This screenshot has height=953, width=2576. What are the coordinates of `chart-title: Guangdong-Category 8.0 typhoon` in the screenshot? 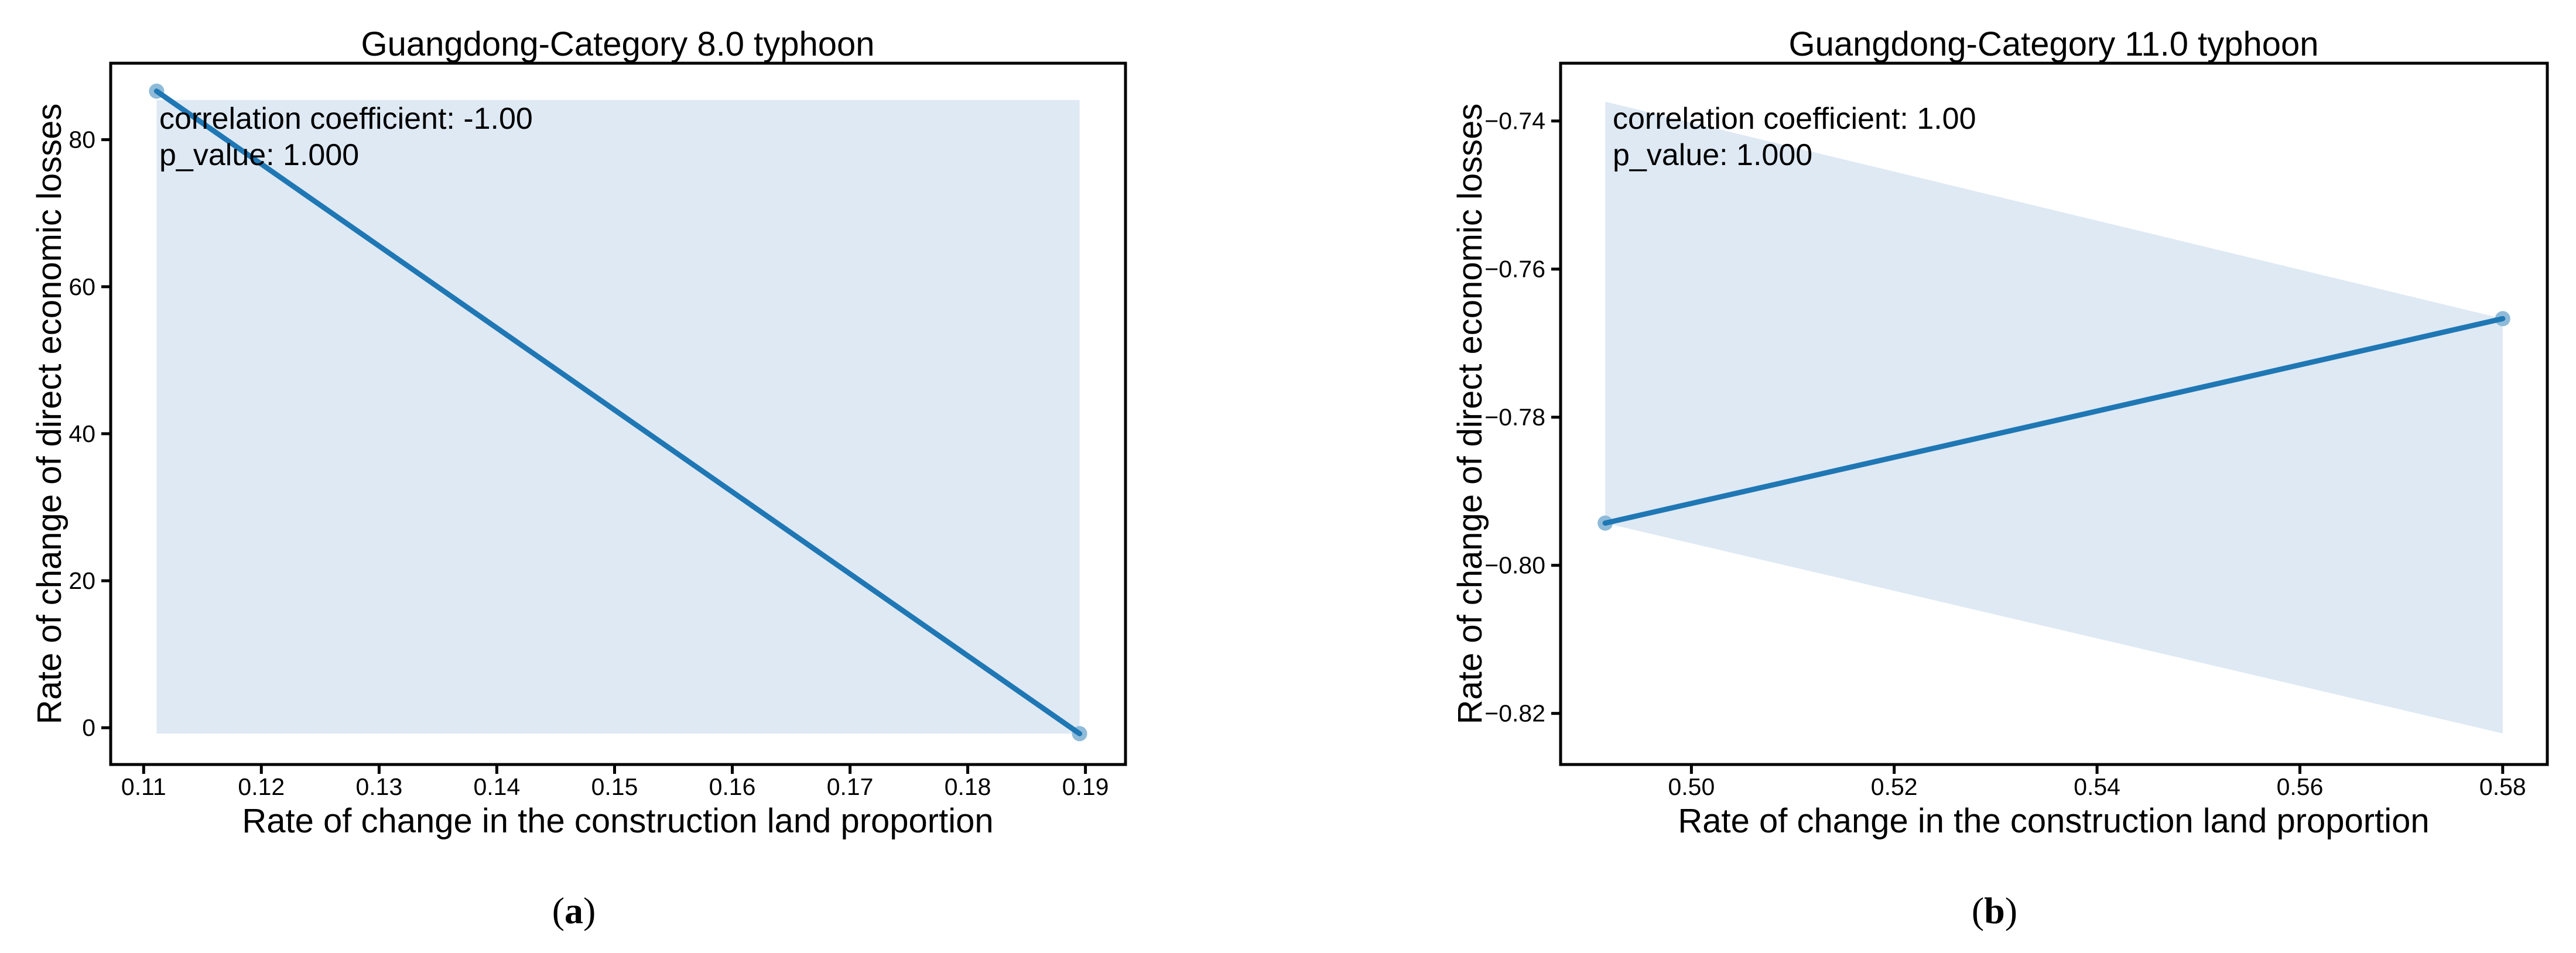 It's located at (617, 44).